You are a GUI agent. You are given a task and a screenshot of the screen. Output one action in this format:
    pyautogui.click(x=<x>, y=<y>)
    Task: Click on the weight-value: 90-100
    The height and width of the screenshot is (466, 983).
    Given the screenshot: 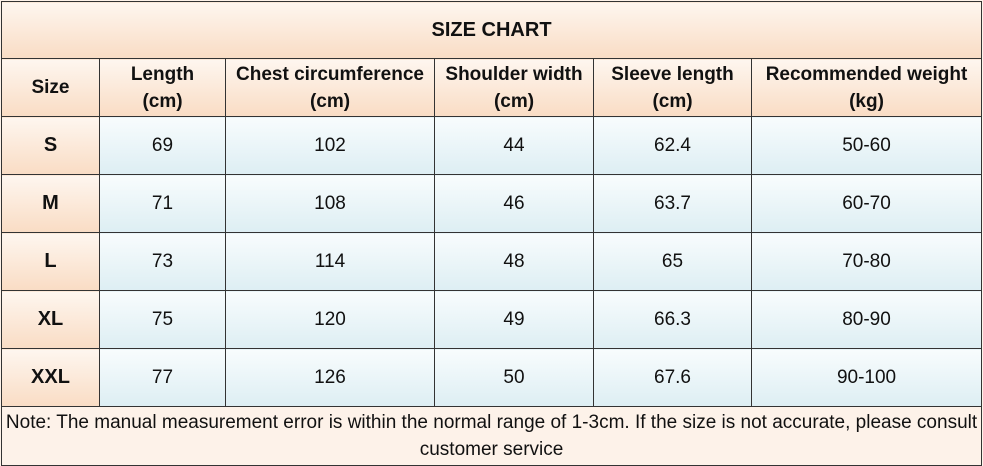 What is the action you would take?
    pyautogui.click(x=866, y=377)
    